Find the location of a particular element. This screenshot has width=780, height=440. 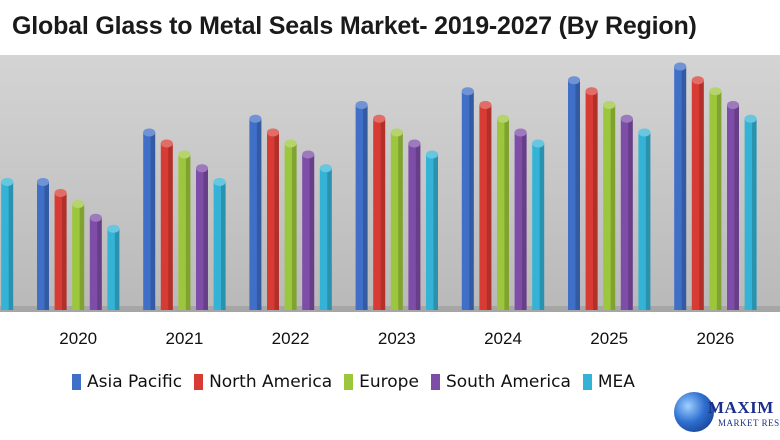

bar-south-america-2024 is located at coordinates (520, 219).